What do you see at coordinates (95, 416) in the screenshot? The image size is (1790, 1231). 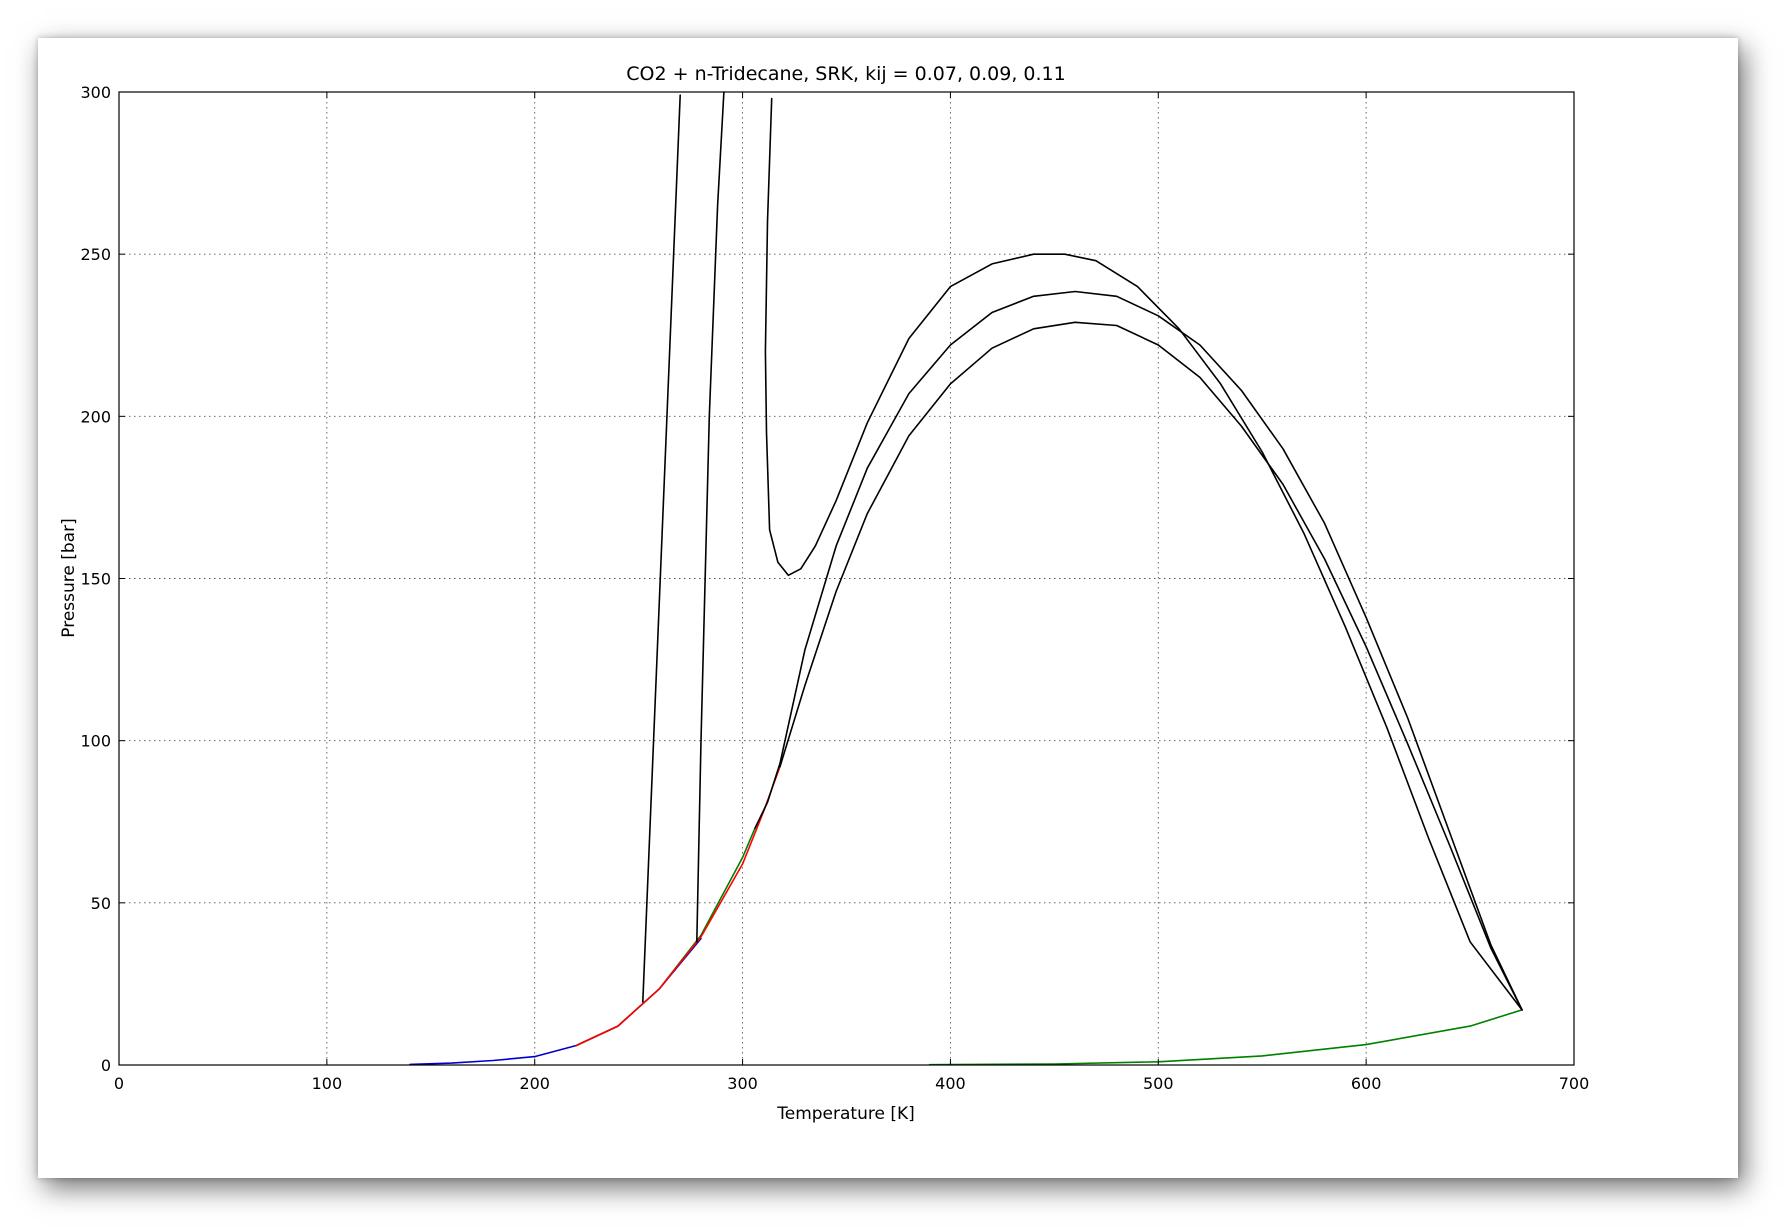 I see `y-tick-label: 200` at bounding box center [95, 416].